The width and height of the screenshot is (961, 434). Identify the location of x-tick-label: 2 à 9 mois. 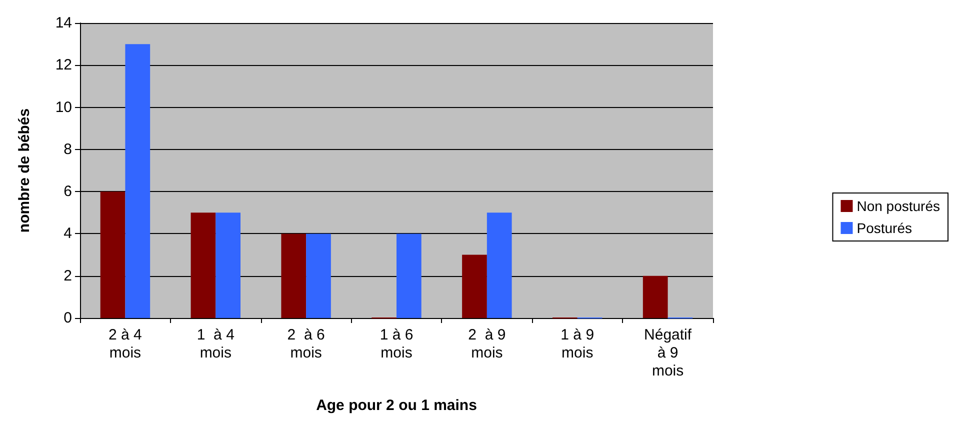
(487, 344).